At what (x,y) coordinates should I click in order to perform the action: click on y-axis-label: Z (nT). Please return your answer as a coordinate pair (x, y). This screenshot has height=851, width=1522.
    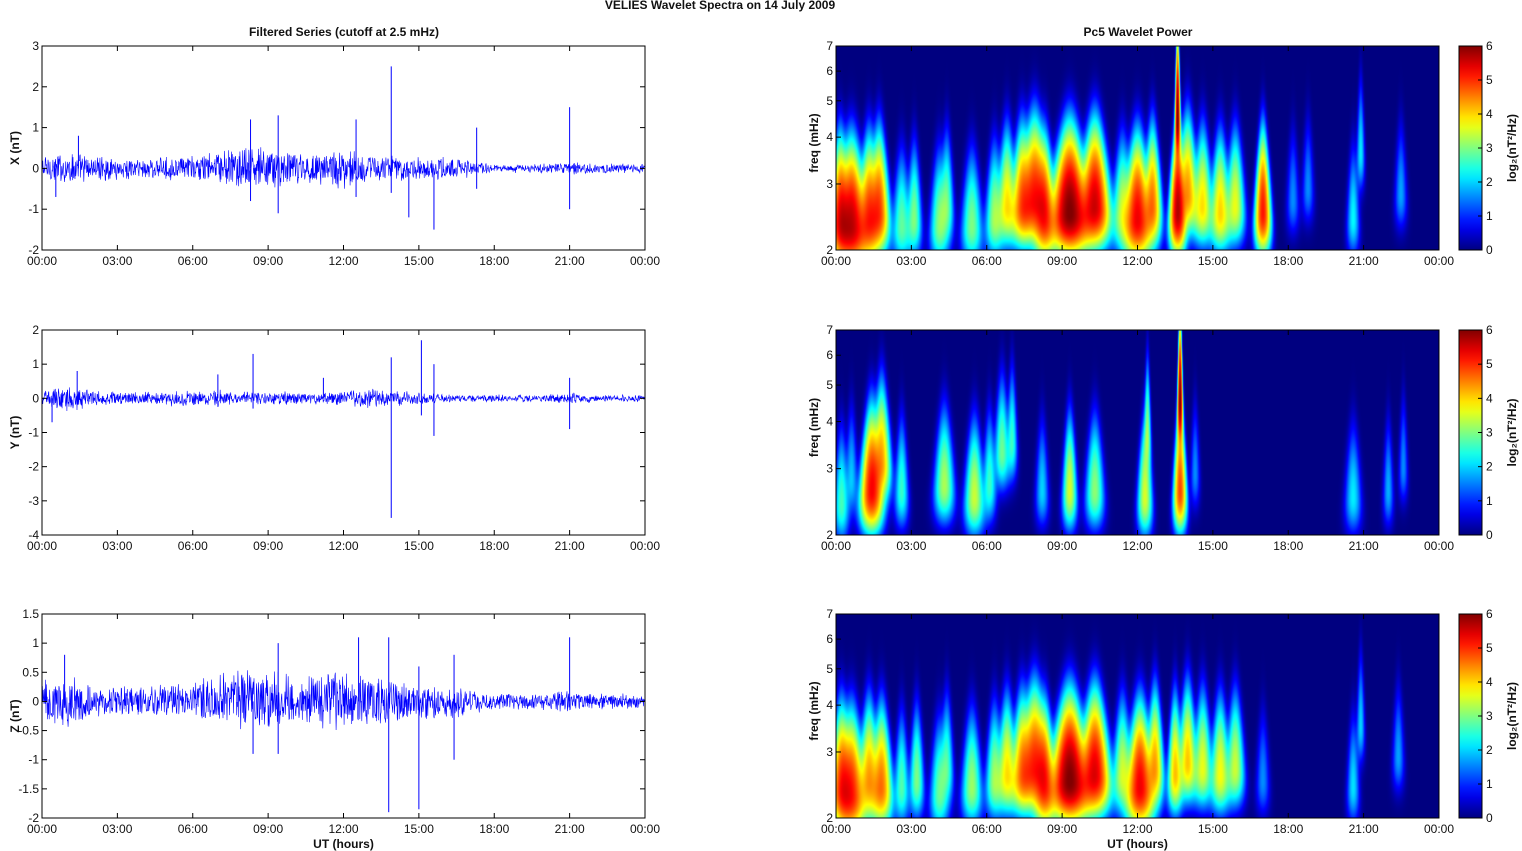
    Looking at the image, I should click on (15, 715).